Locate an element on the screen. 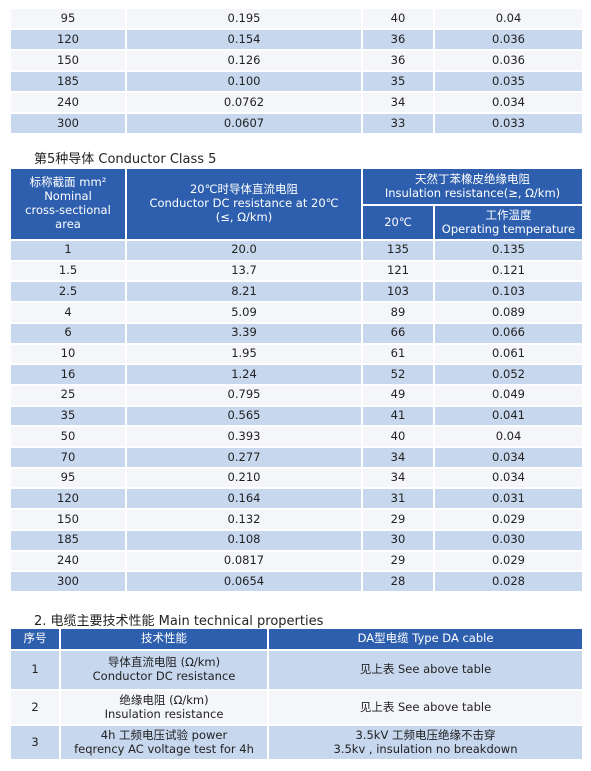 This screenshot has width=591, height=771. cell-text: 0.121 is located at coordinates (508, 270).